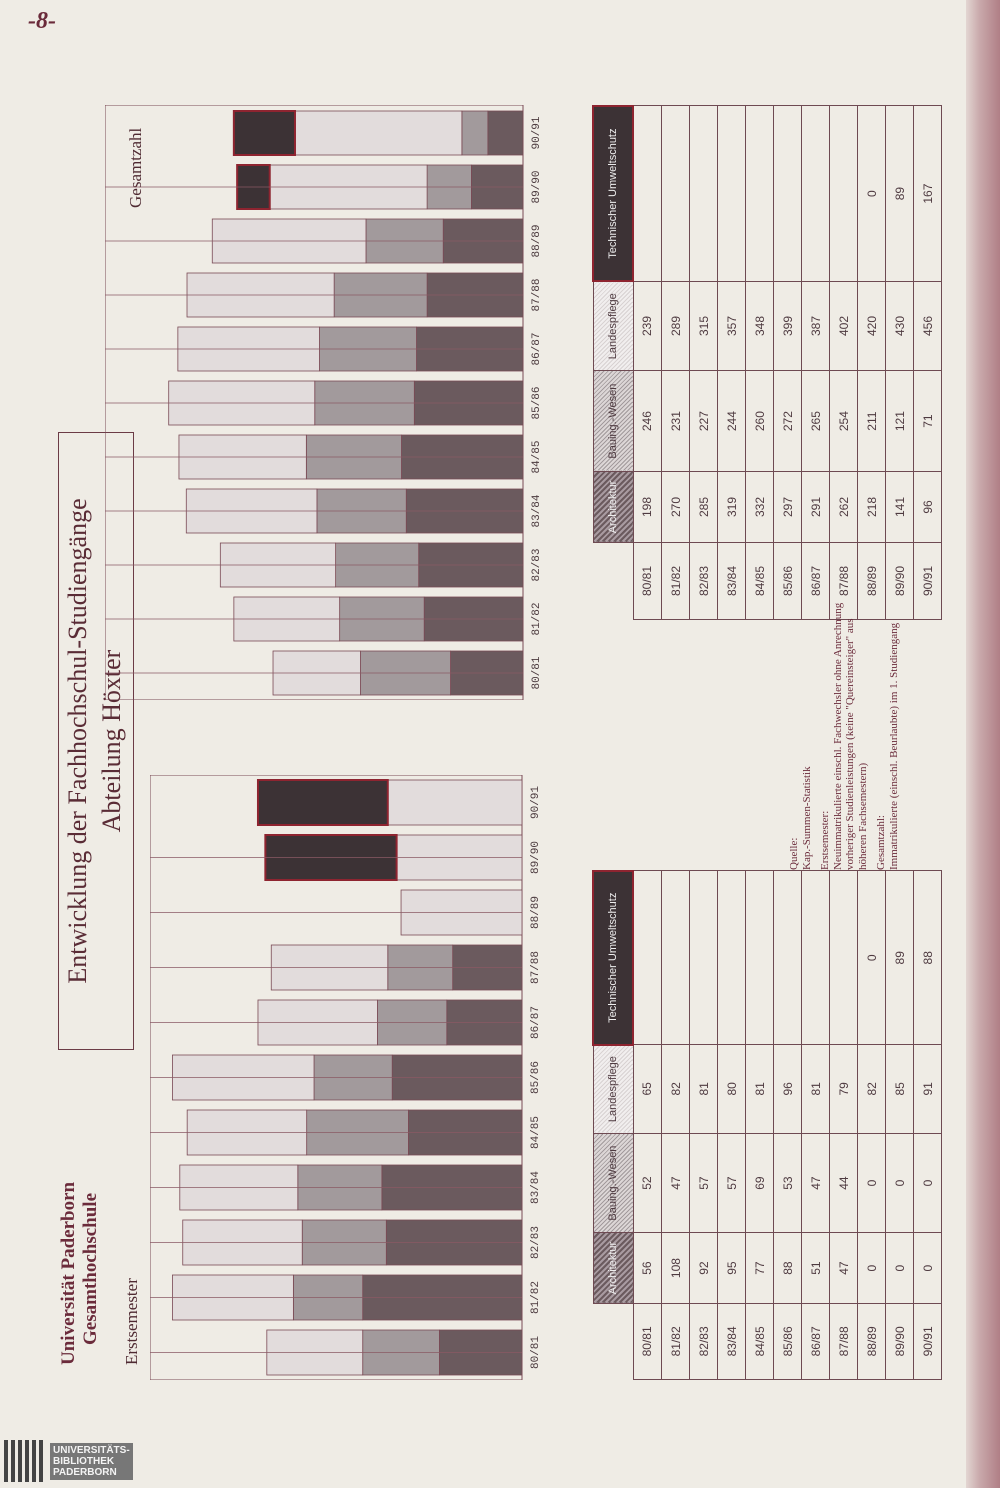 The width and height of the screenshot is (1000, 1488). I want to click on logo-line: BIBLIOTHEK, so click(84, 1461).